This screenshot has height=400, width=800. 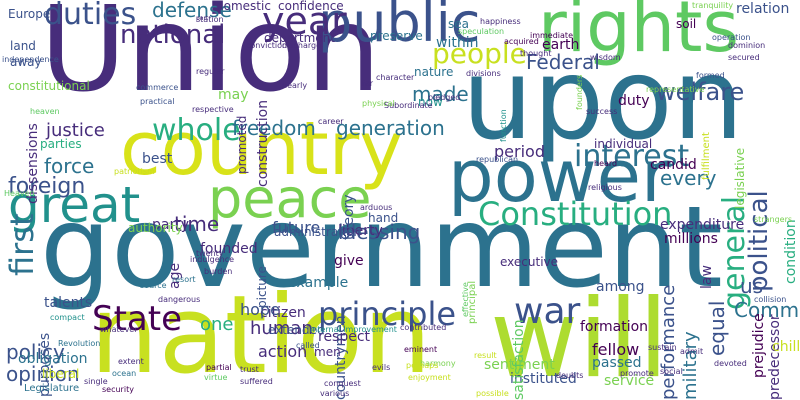 What do you see at coordinates (75, 130) in the screenshot?
I see `word-justice: justice` at bounding box center [75, 130].